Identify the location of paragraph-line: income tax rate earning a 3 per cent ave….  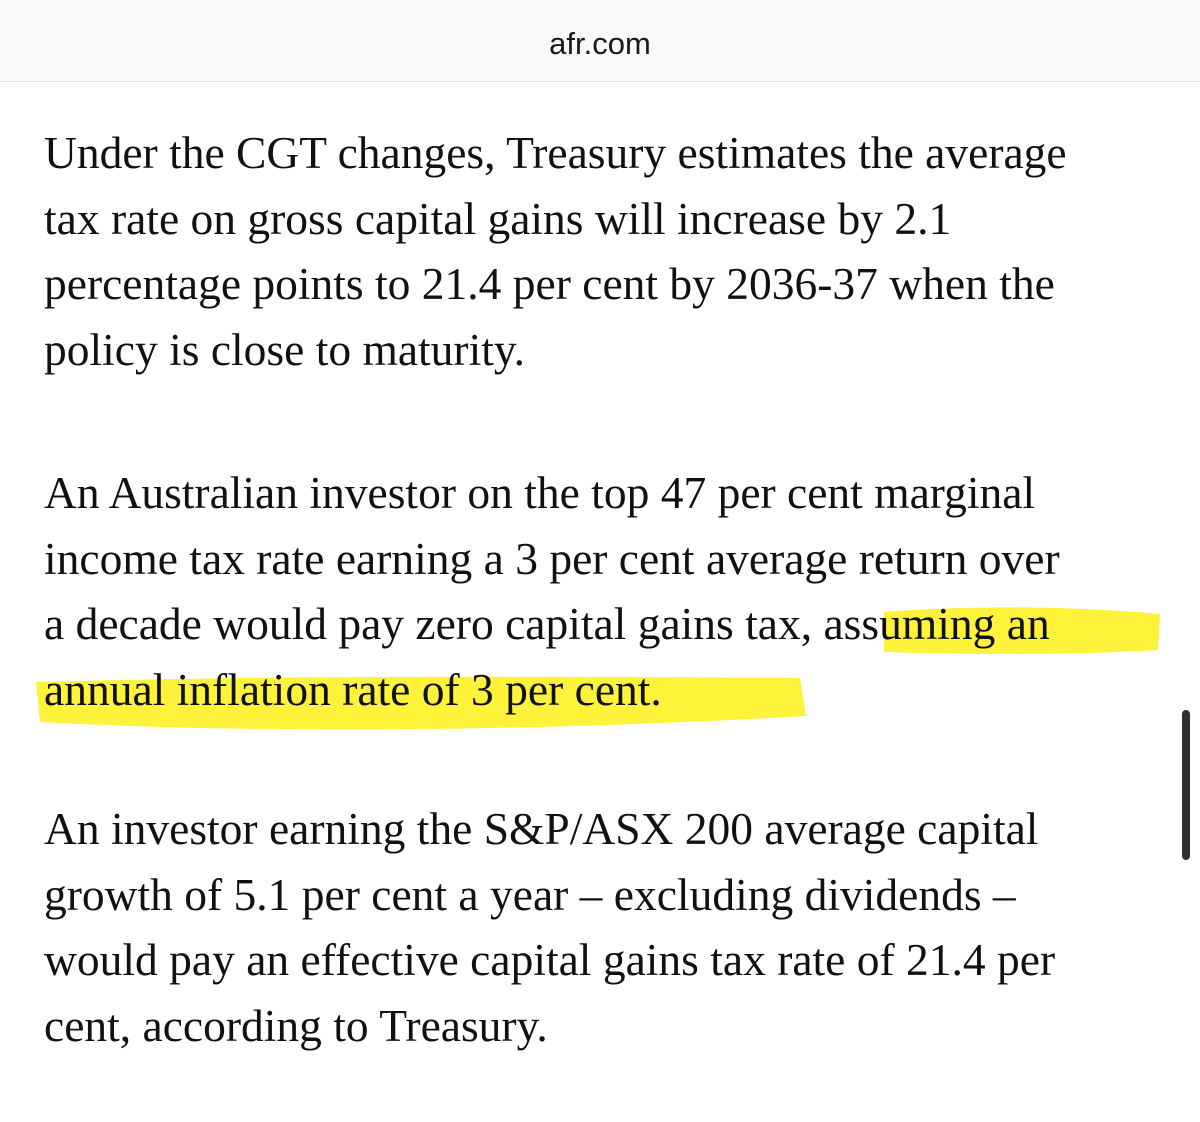
(552, 558).